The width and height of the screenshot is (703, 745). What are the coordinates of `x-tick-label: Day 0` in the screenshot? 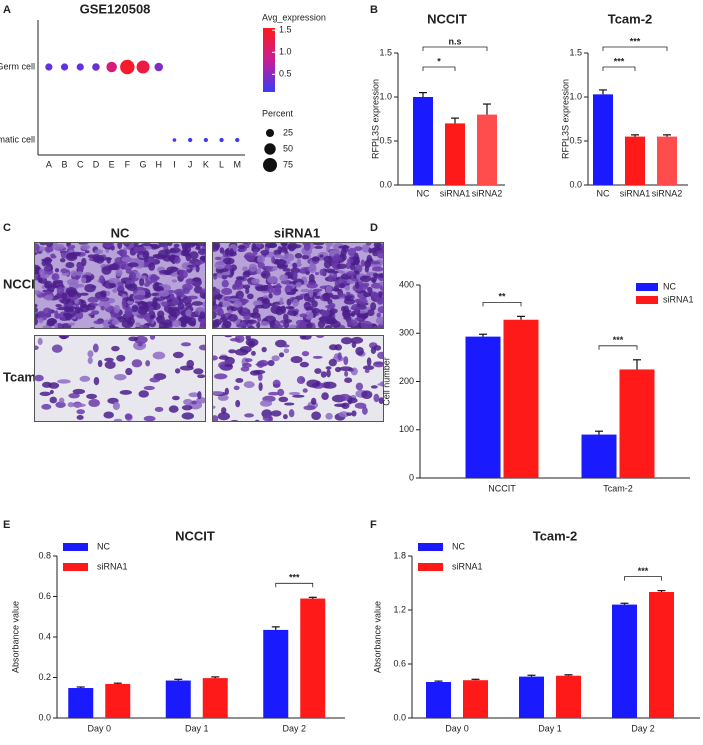 It's located at (457, 728).